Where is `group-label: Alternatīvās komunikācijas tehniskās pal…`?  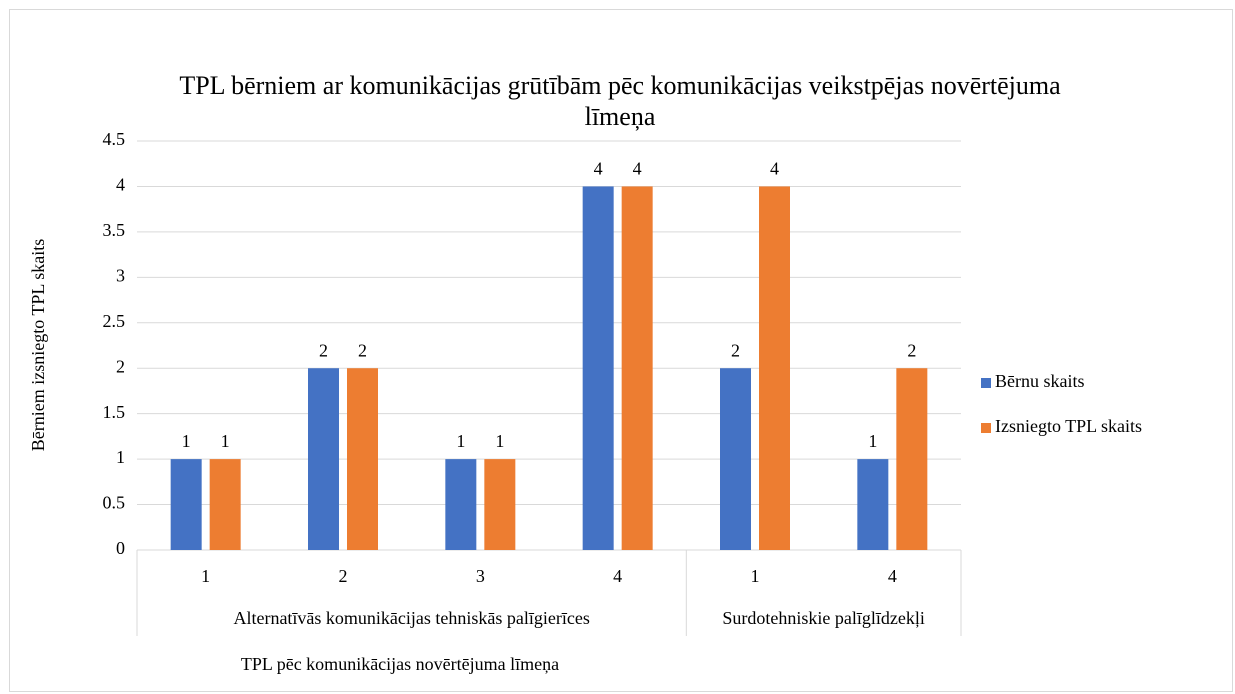 group-label: Alternatīvās komunikācijas tehniskās pal… is located at coordinates (411, 618).